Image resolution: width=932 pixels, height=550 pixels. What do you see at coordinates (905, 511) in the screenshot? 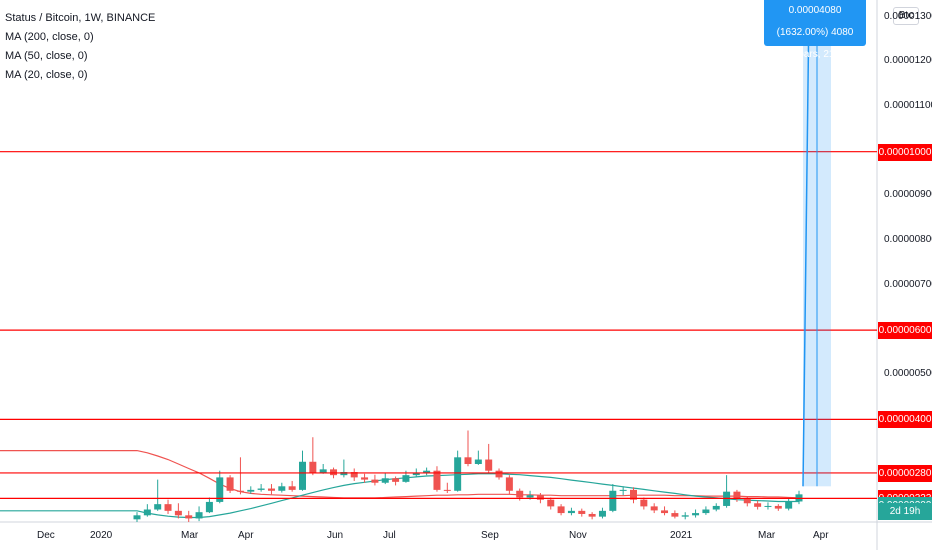
I see `countdown-tag: 2d 19h` at bounding box center [905, 511].